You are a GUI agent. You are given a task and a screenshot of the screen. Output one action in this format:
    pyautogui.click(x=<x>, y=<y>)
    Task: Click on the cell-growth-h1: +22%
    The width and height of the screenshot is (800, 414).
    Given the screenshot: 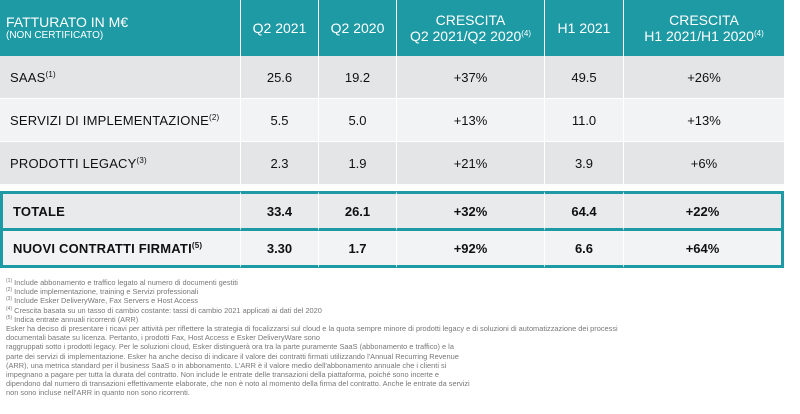 What is the action you would take?
    pyautogui.click(x=704, y=211)
    